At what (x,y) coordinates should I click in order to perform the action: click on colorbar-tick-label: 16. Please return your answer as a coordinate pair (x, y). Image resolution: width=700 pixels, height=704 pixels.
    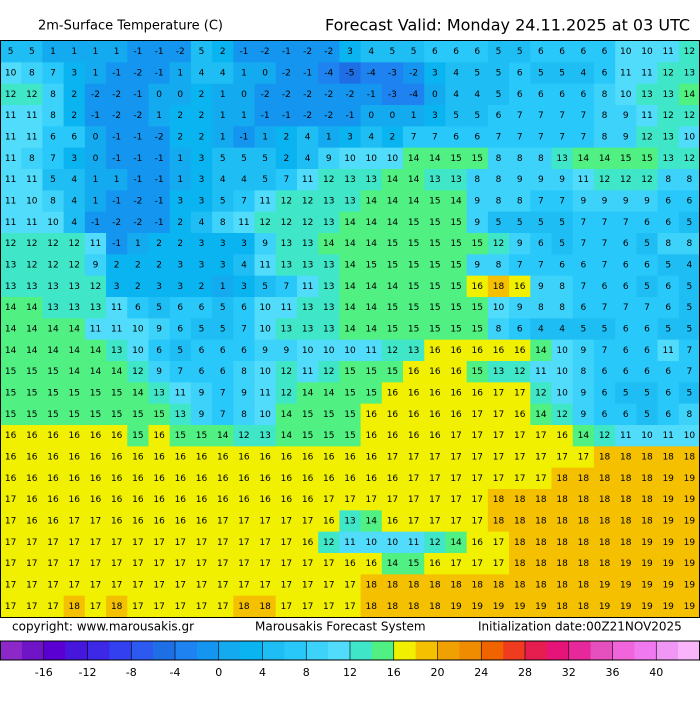
    Looking at the image, I should click on (394, 672).